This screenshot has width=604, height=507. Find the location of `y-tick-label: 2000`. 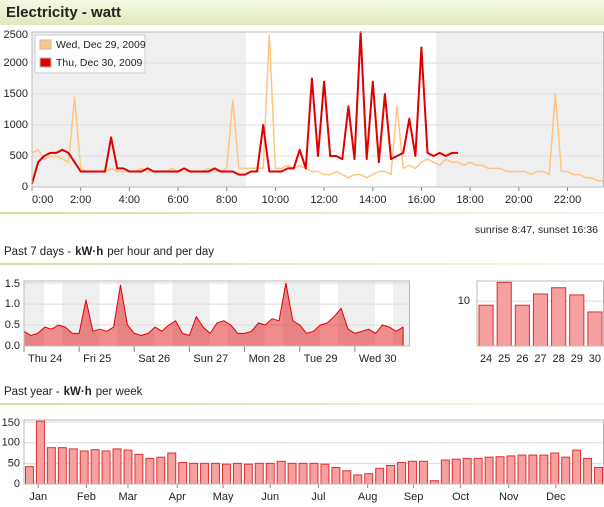

y-tick-label: 2000 is located at coordinates (16, 63).